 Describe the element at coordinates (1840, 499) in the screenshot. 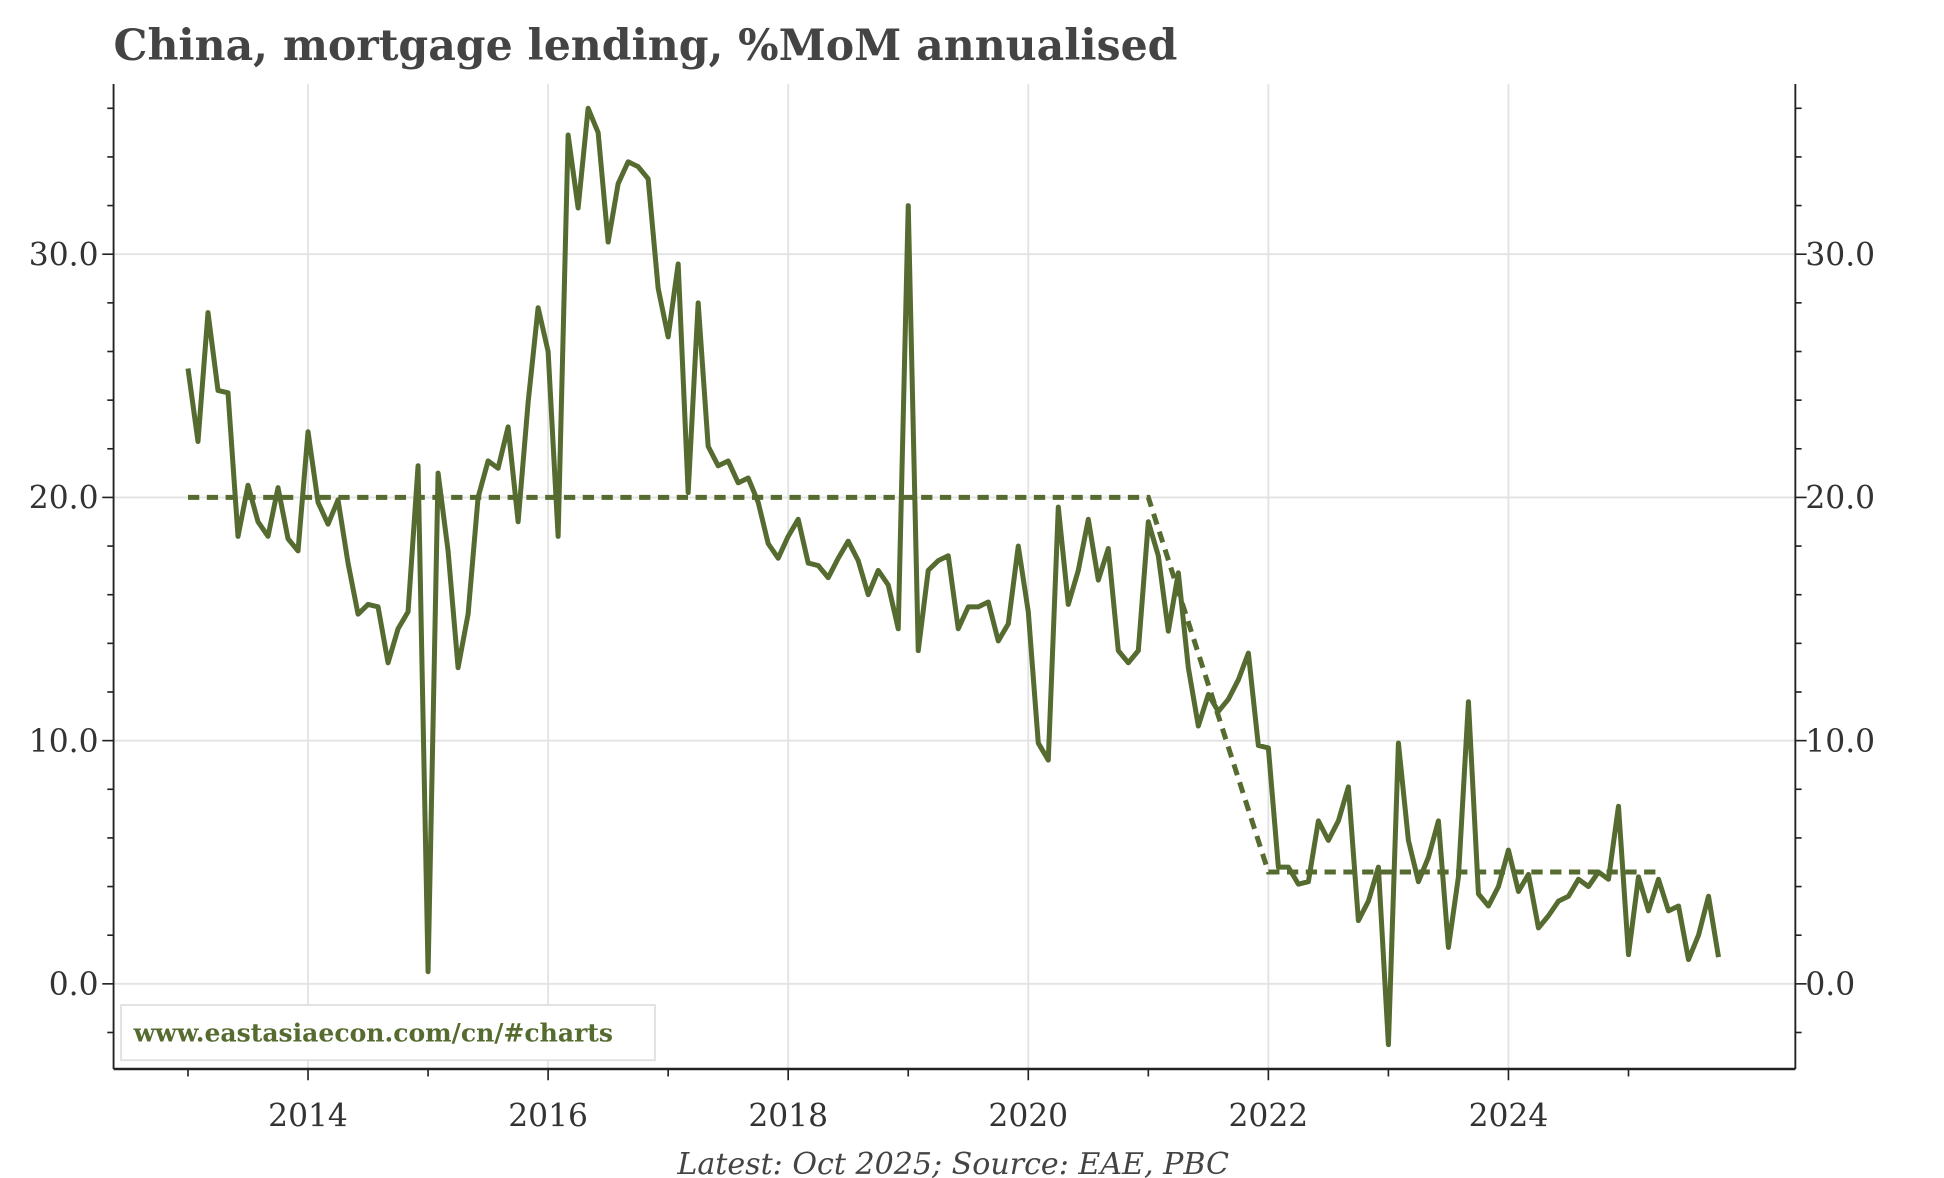

I see `y-tick-label-right: 20.0` at that location.